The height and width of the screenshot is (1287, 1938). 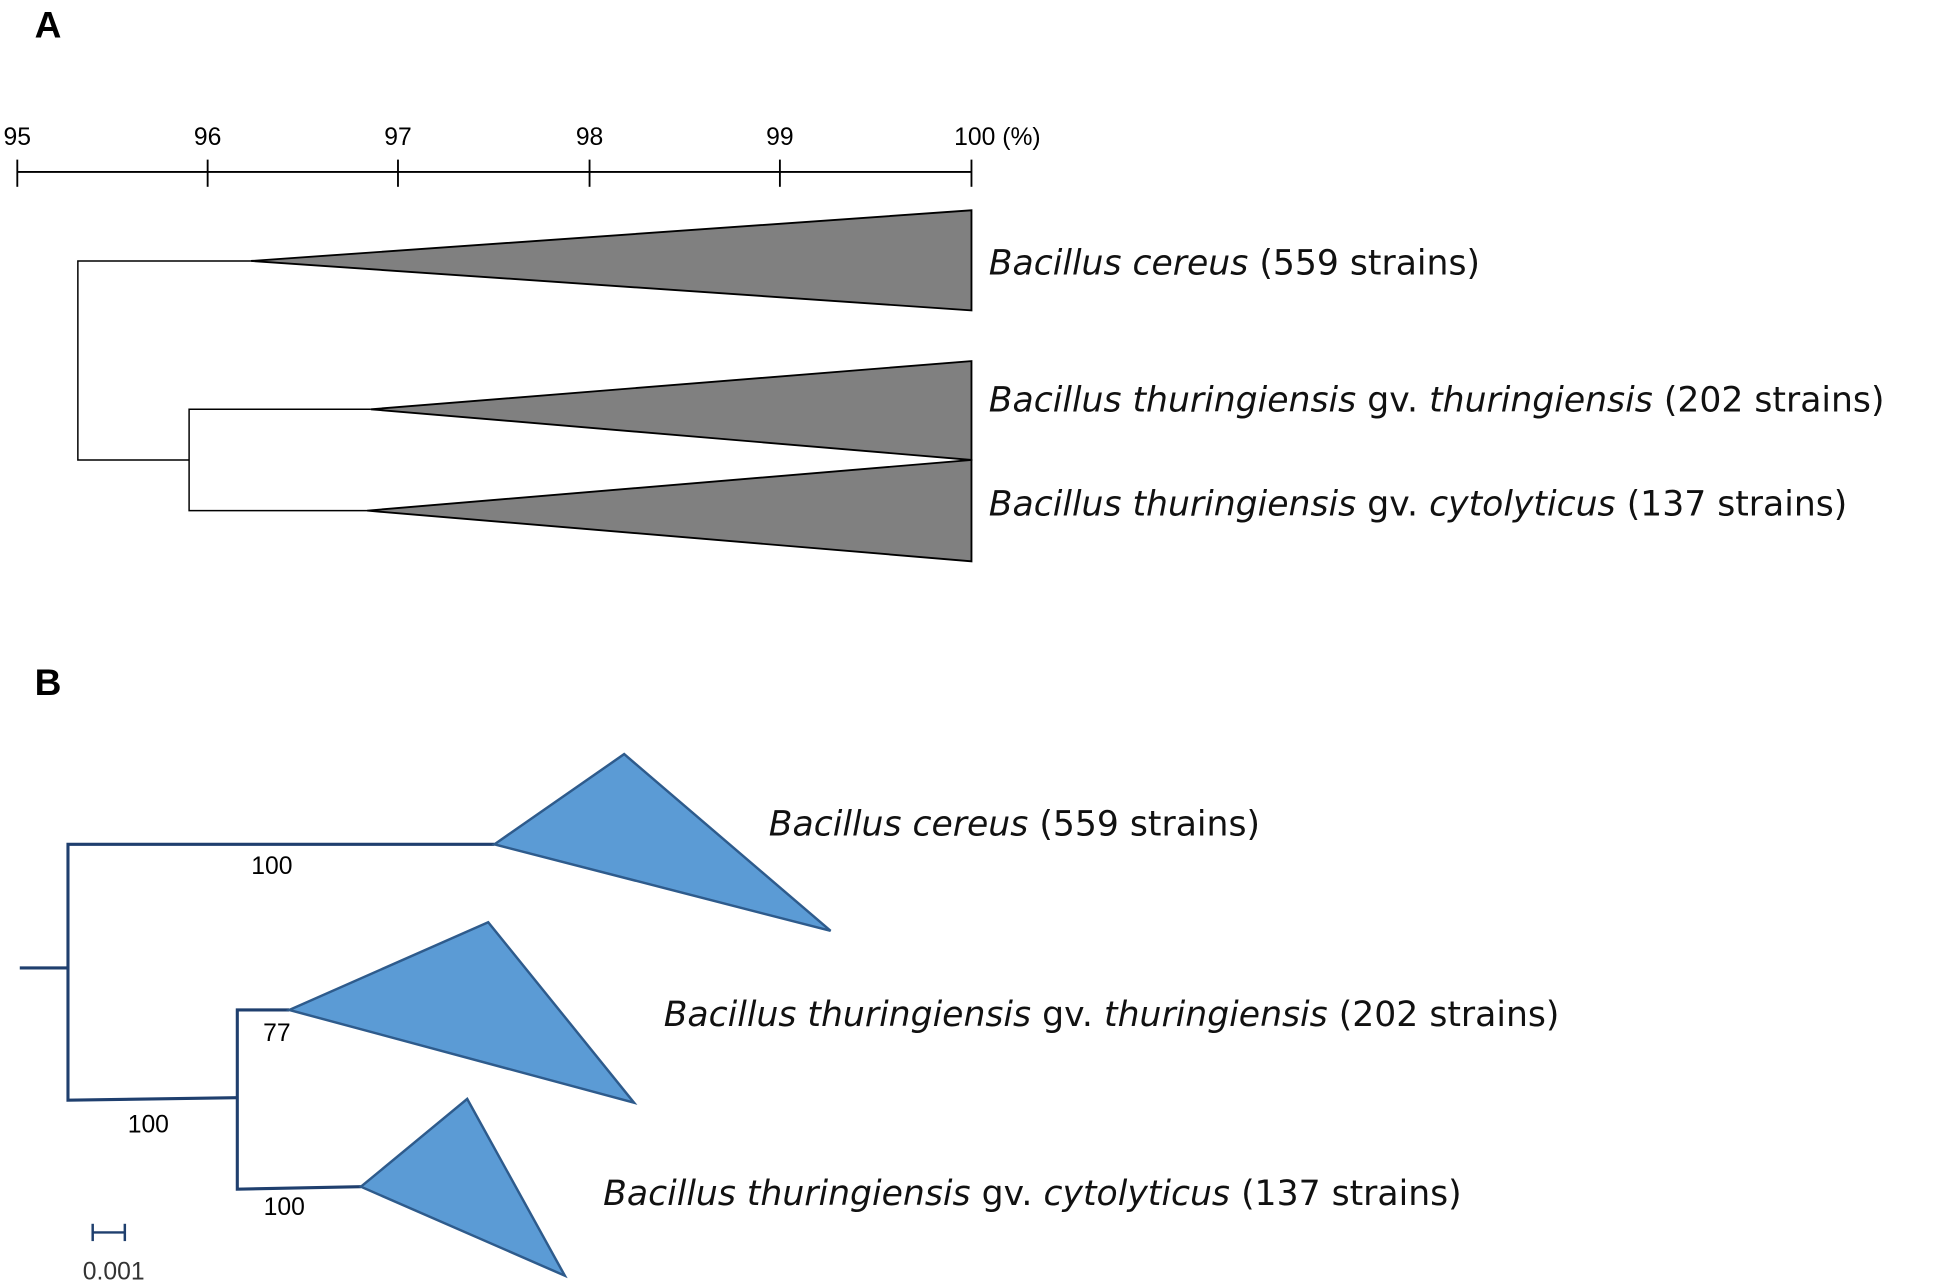 What do you see at coordinates (48, 682) in the screenshot?
I see `panel-label: B` at bounding box center [48, 682].